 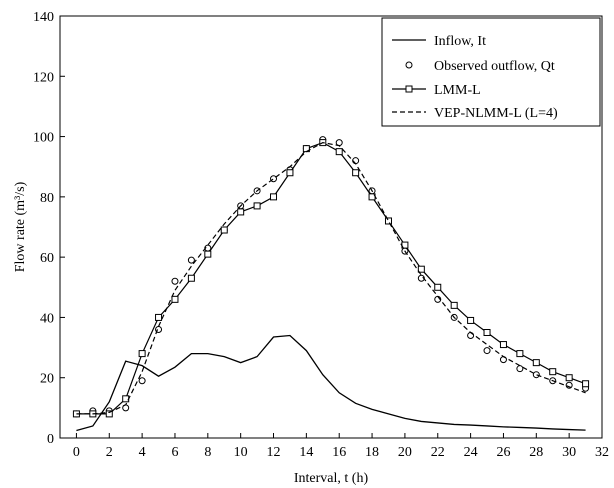 What do you see at coordinates (496, 113) in the screenshot?
I see `legend-label: VEP-NLMM-L (L=4)` at bounding box center [496, 113].